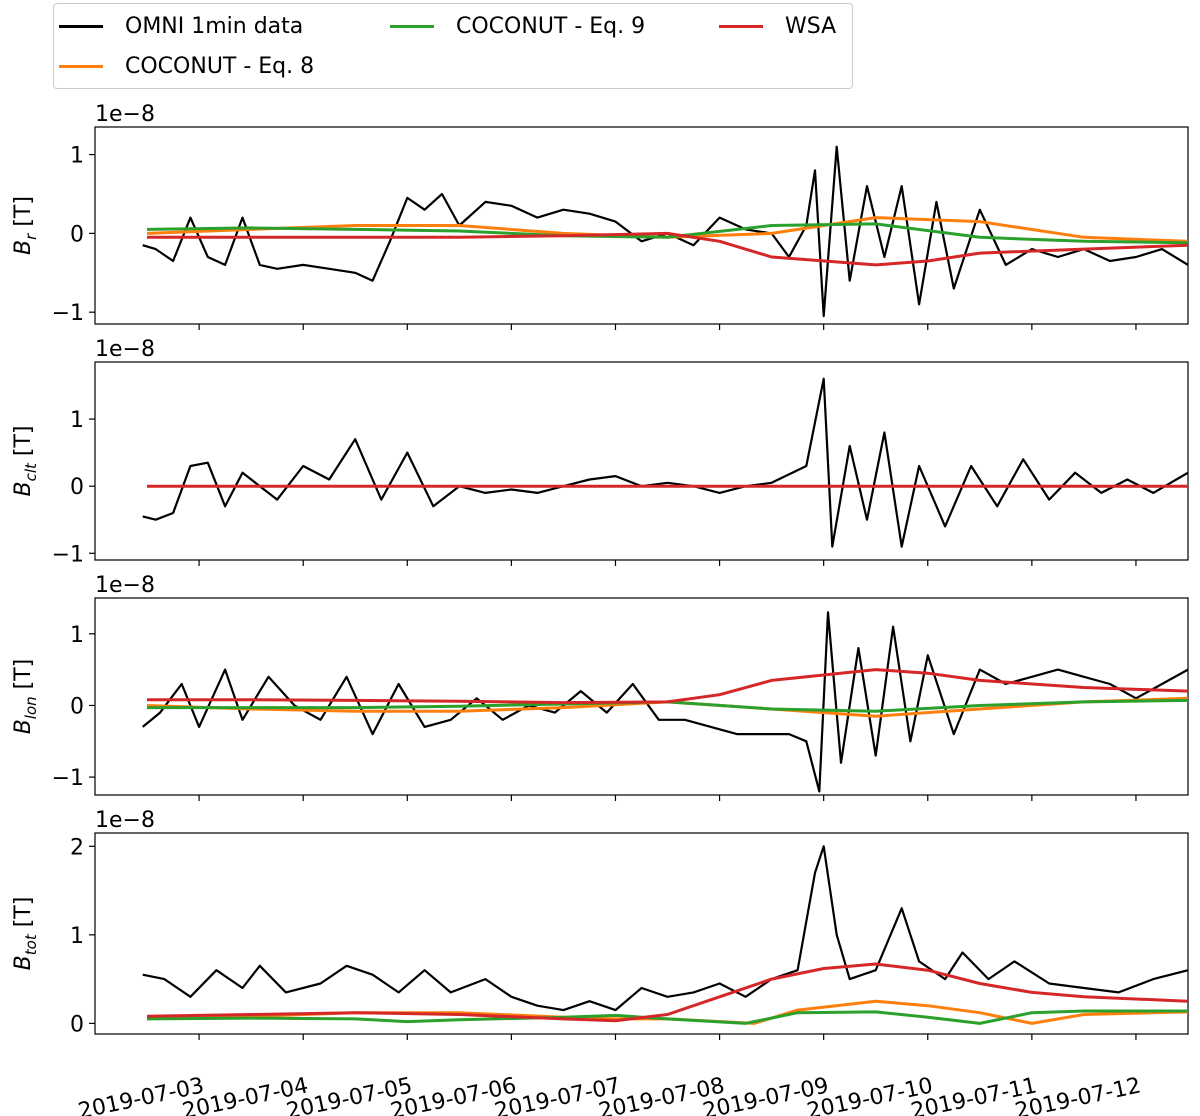  Describe the element at coordinates (741, 26) in the screenshot. I see `legend-line-wsa` at that location.